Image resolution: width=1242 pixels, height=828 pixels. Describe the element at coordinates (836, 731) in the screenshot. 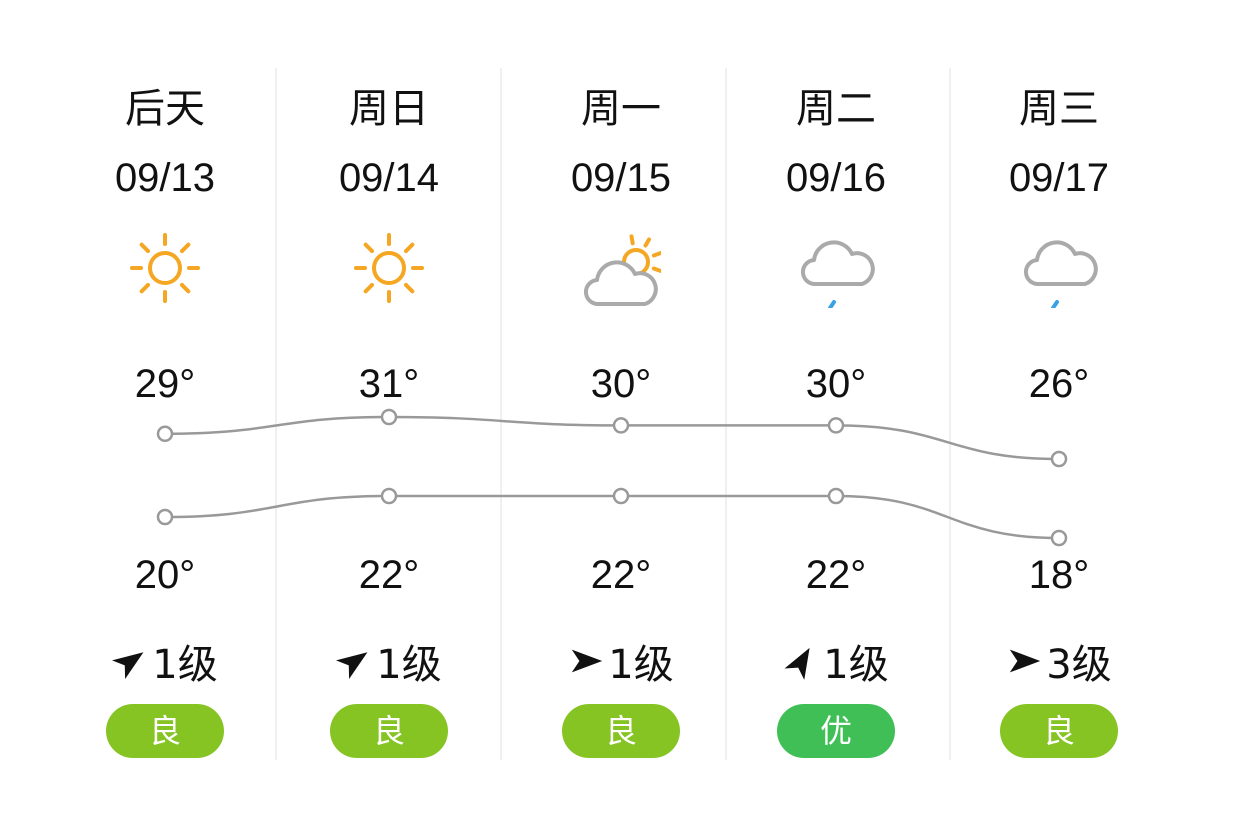

I see `aqi-badge: 优` at that location.